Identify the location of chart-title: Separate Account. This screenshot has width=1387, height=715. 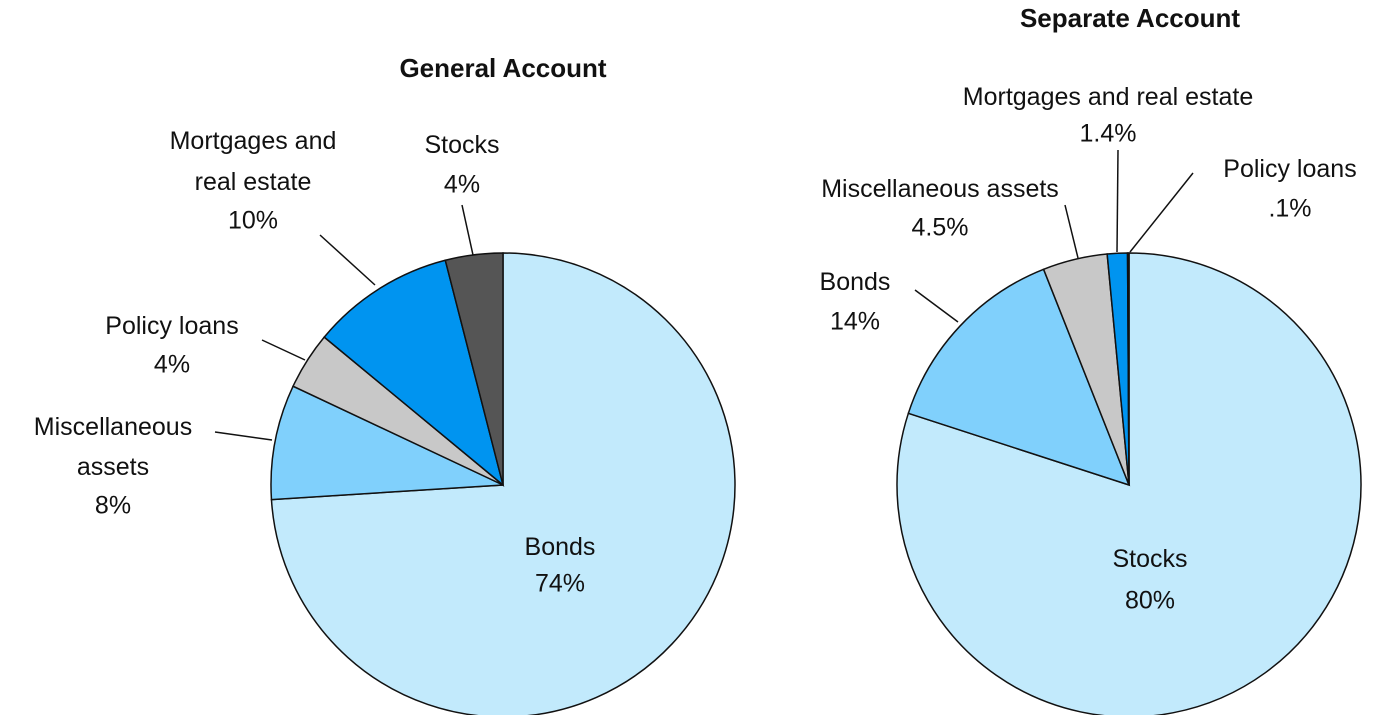
(1130, 18).